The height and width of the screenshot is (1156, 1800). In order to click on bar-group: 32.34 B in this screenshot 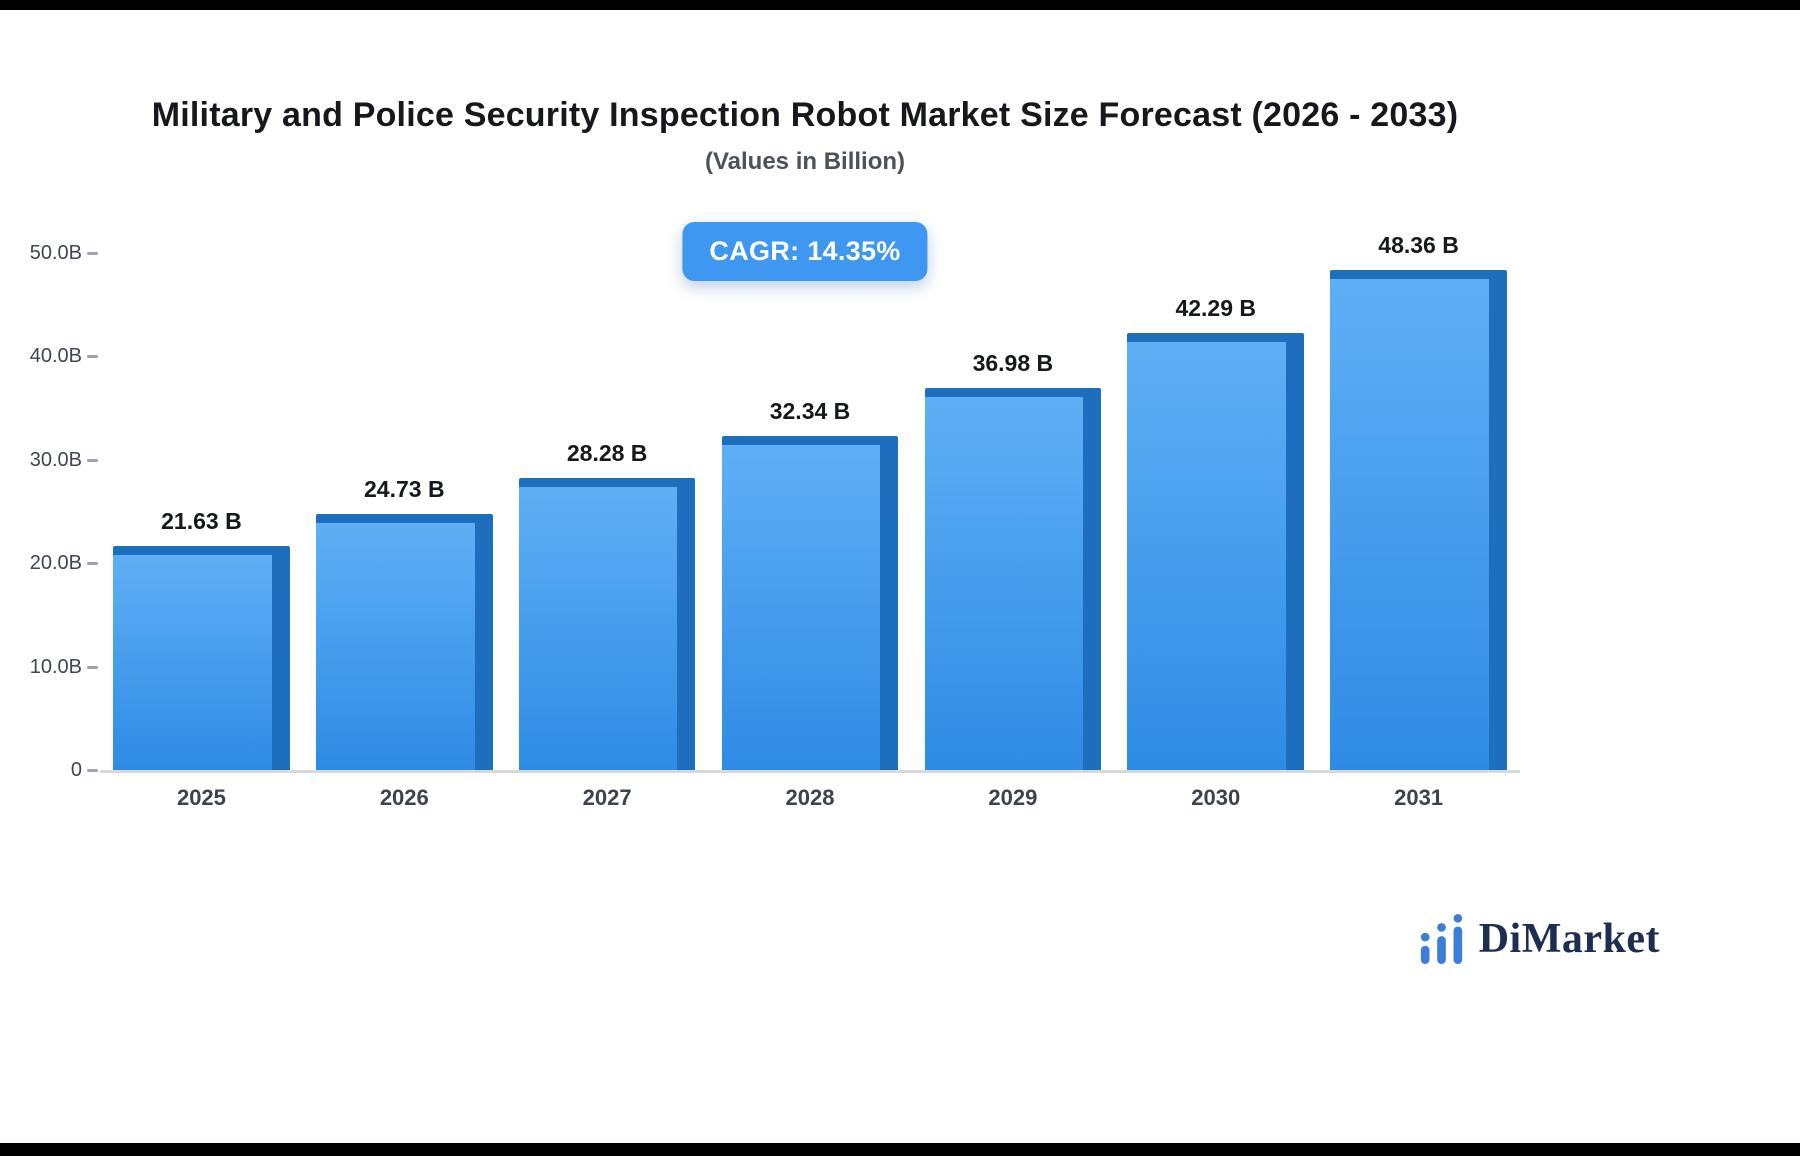, I will do `click(810, 511)`.